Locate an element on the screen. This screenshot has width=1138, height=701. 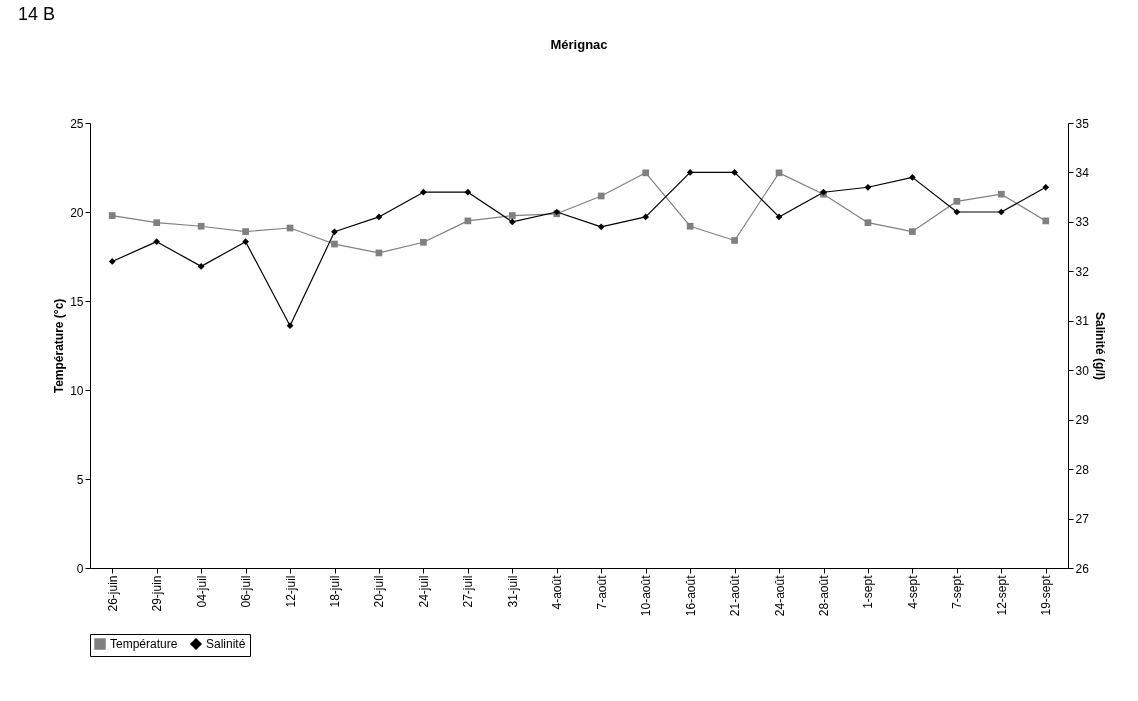
x-tick-label: 18-juil is located at coordinates (335, 591).